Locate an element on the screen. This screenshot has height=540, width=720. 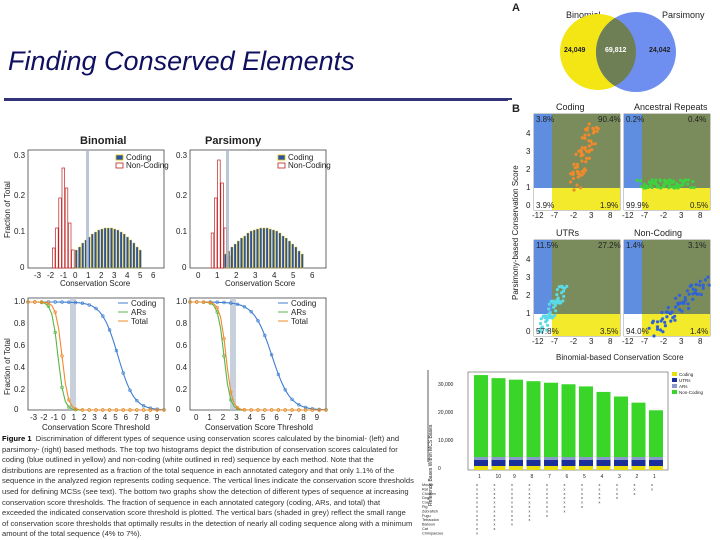
bar-y-tick: 30,000 is located at coordinates (446, 385).